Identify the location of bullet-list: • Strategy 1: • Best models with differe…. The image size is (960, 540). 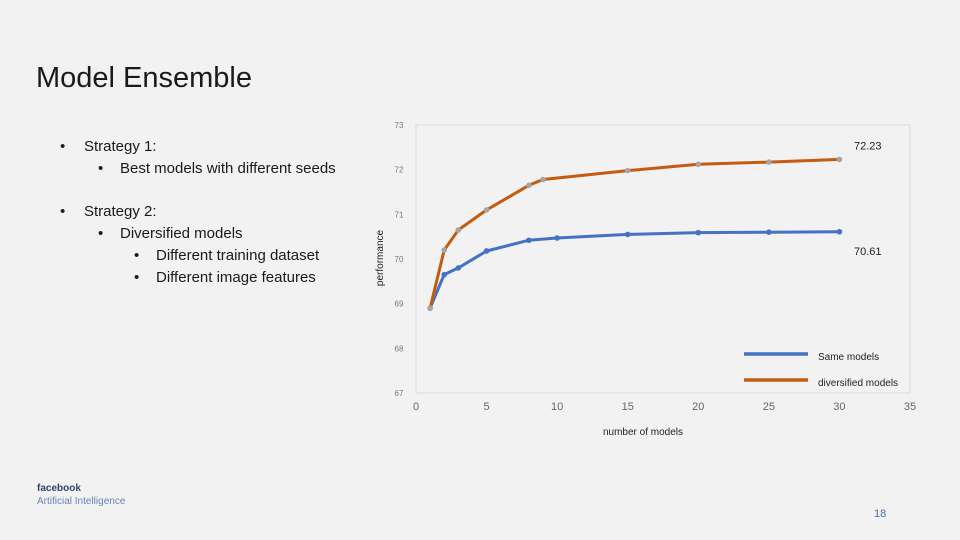
(210, 212).